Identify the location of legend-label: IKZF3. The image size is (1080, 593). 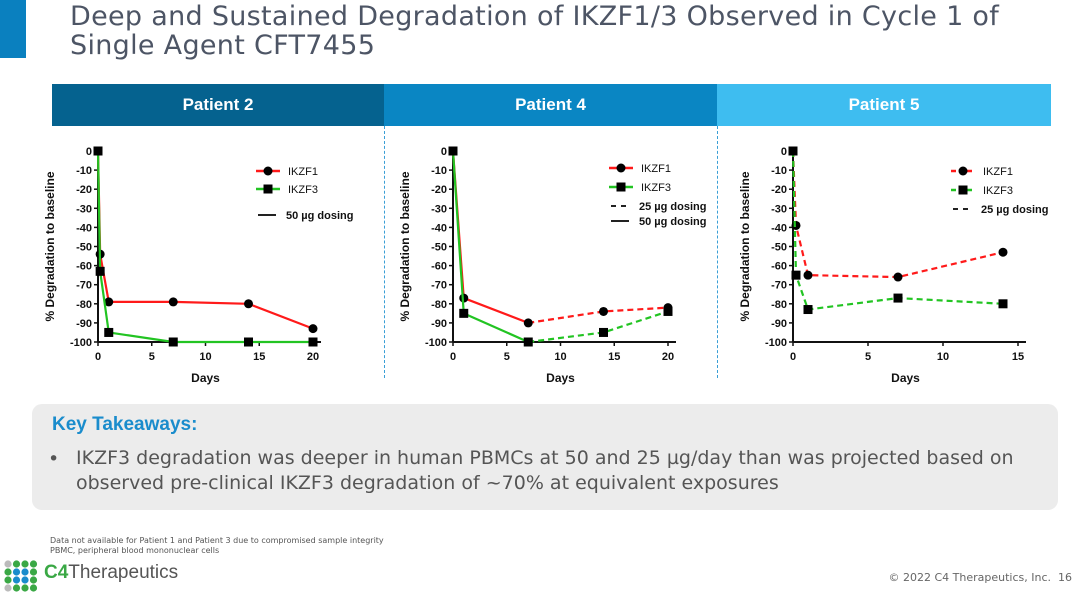
(656, 188).